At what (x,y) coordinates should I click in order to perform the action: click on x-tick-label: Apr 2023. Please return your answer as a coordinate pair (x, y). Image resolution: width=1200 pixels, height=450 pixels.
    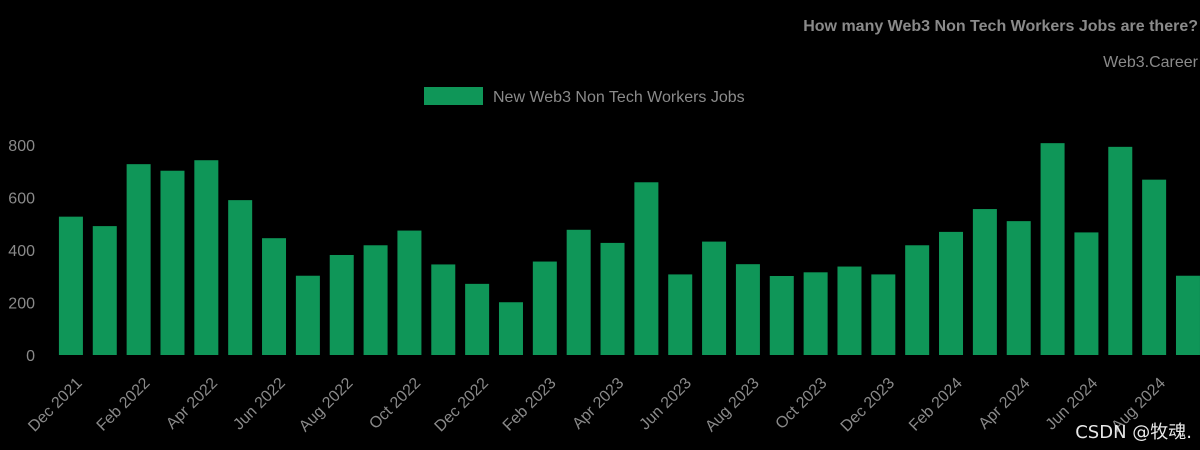
    Looking at the image, I should click on (598, 404).